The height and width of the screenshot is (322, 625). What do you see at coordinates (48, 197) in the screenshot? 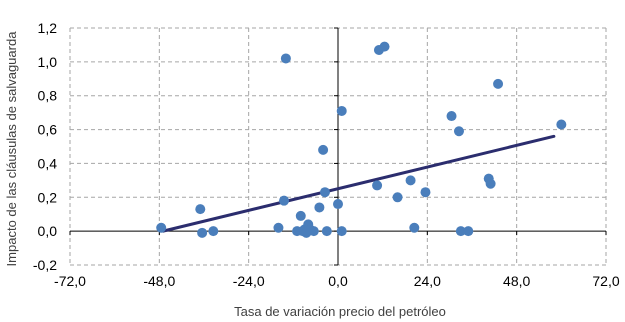
I see `y-tick-label: 0,2` at bounding box center [48, 197].